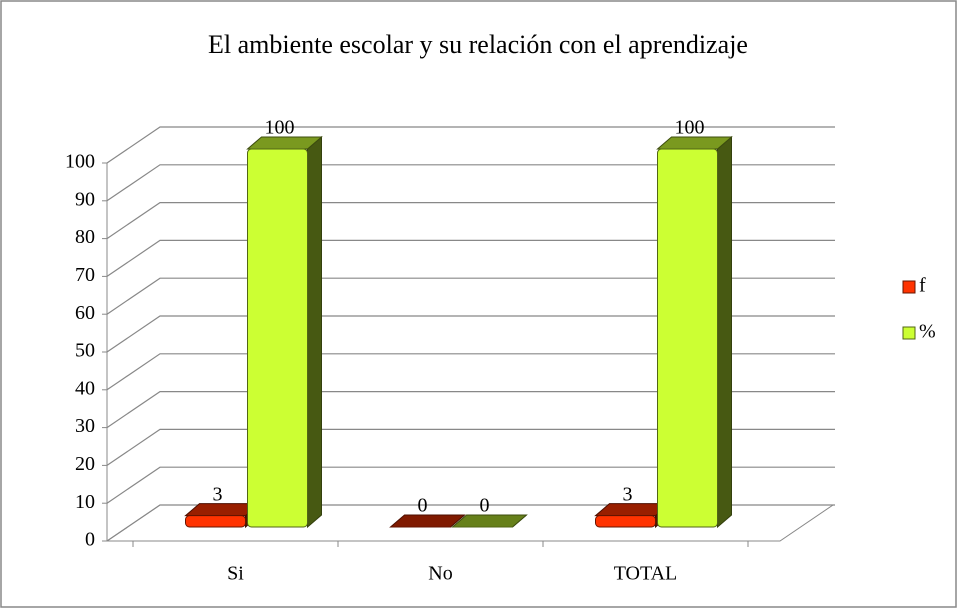 Image resolution: width=957 pixels, height=608 pixels. What do you see at coordinates (85, 351) in the screenshot?
I see `y-tick-label: 50` at bounding box center [85, 351].